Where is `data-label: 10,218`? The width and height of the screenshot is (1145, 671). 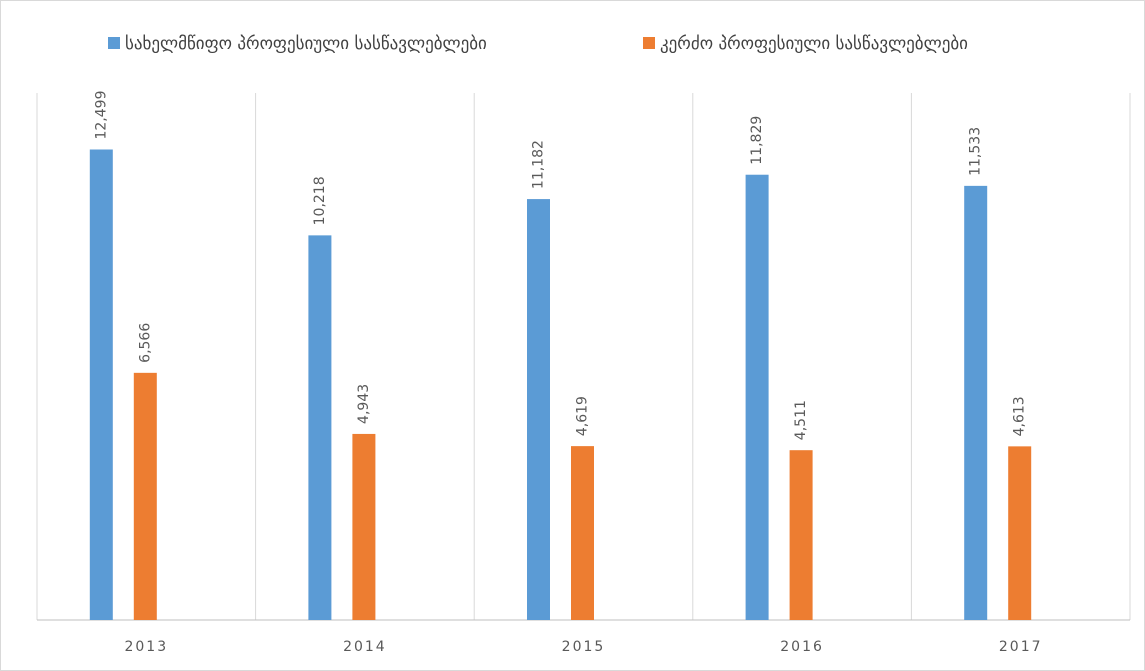
data-label: 10,218 is located at coordinates (320, 200).